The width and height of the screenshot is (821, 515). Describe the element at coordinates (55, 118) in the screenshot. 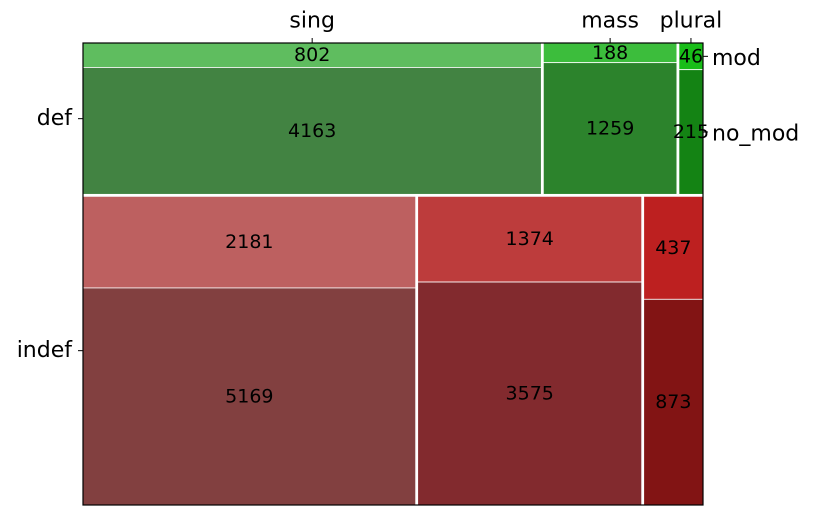

I see `y-tick-label: def` at that location.